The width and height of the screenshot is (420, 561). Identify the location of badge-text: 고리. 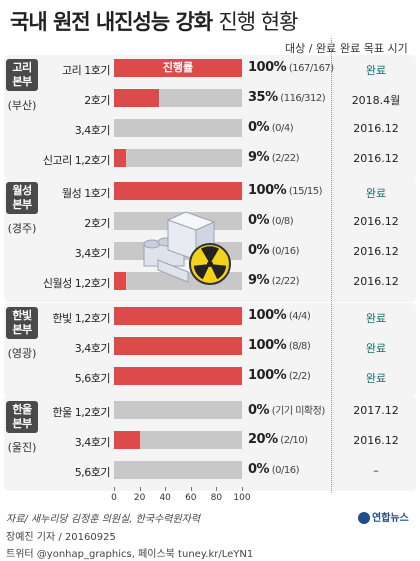
(22, 67).